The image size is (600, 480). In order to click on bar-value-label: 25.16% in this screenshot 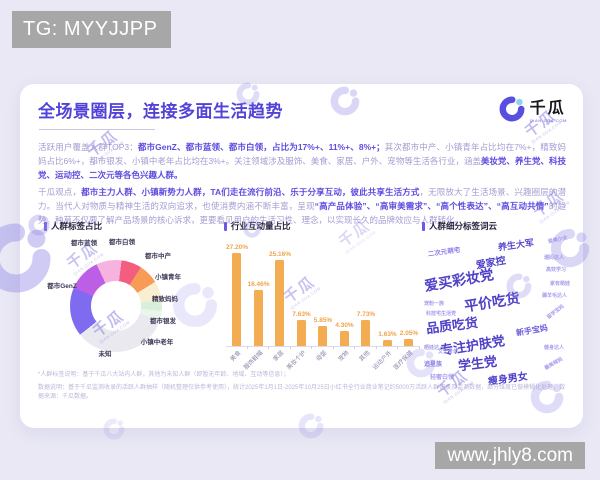, I will do `click(280, 254)`.